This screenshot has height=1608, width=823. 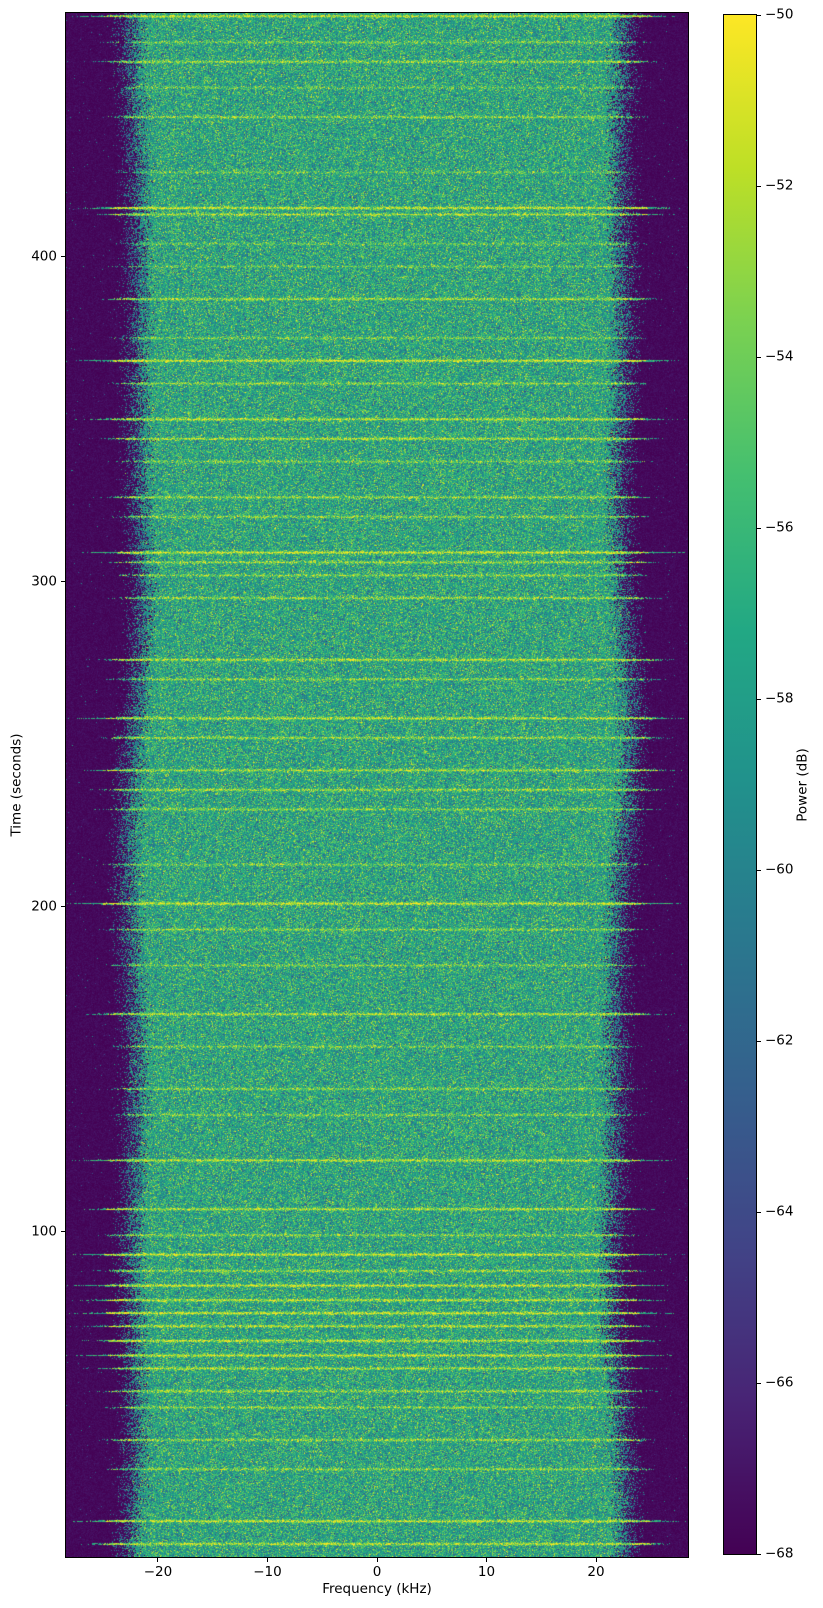 What do you see at coordinates (377, 1589) in the screenshot?
I see `x-axis-label: Frequency (kHz)` at bounding box center [377, 1589].